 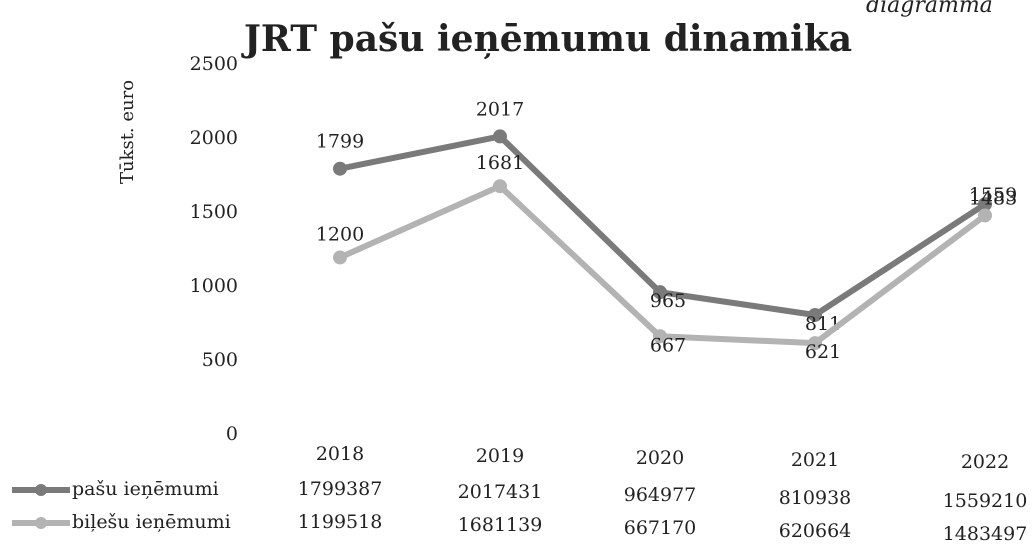 What do you see at coordinates (232, 434) in the screenshot?
I see `y-tick-label: 0` at bounding box center [232, 434].